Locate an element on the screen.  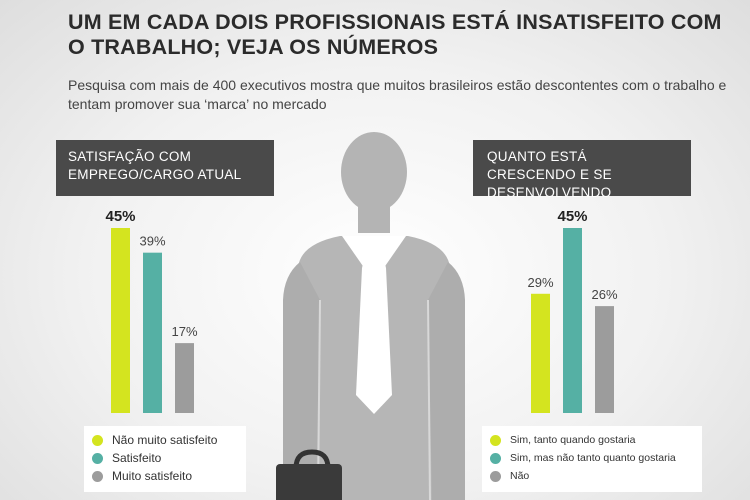
person-neck is located at coordinates (374, 219).